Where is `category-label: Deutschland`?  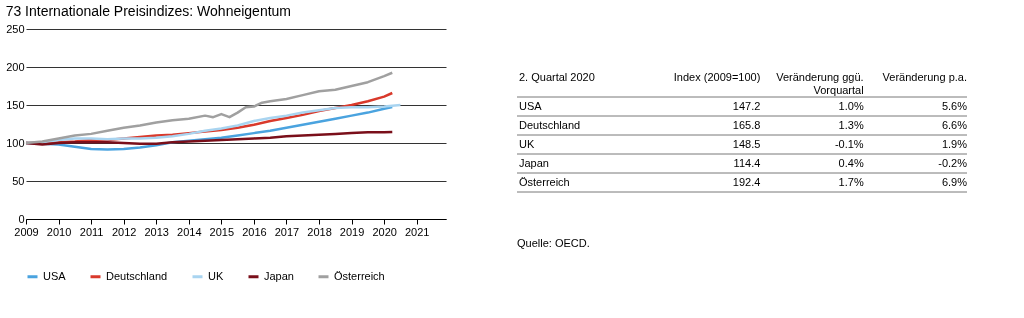 category-label: Deutschland is located at coordinates (550, 124).